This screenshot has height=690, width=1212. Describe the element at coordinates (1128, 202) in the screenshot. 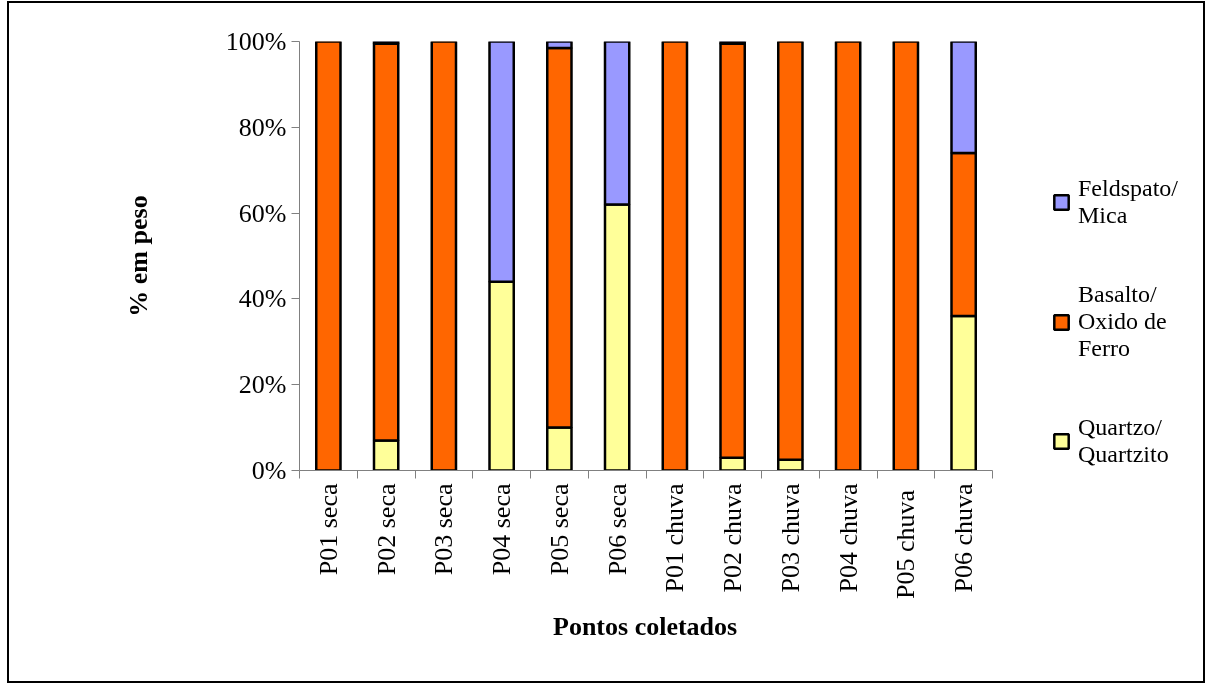

I see `legend-label: Feldspato/ Mica` at that location.